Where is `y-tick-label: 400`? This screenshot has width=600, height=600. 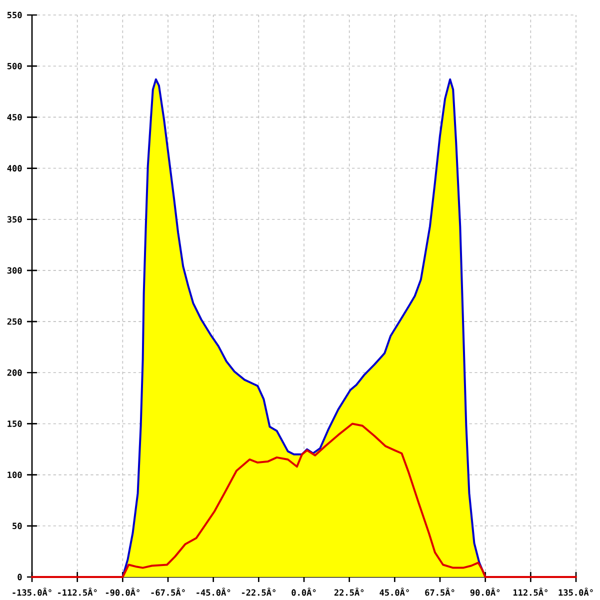
y-tick-label: 400 is located at coordinates (14, 168).